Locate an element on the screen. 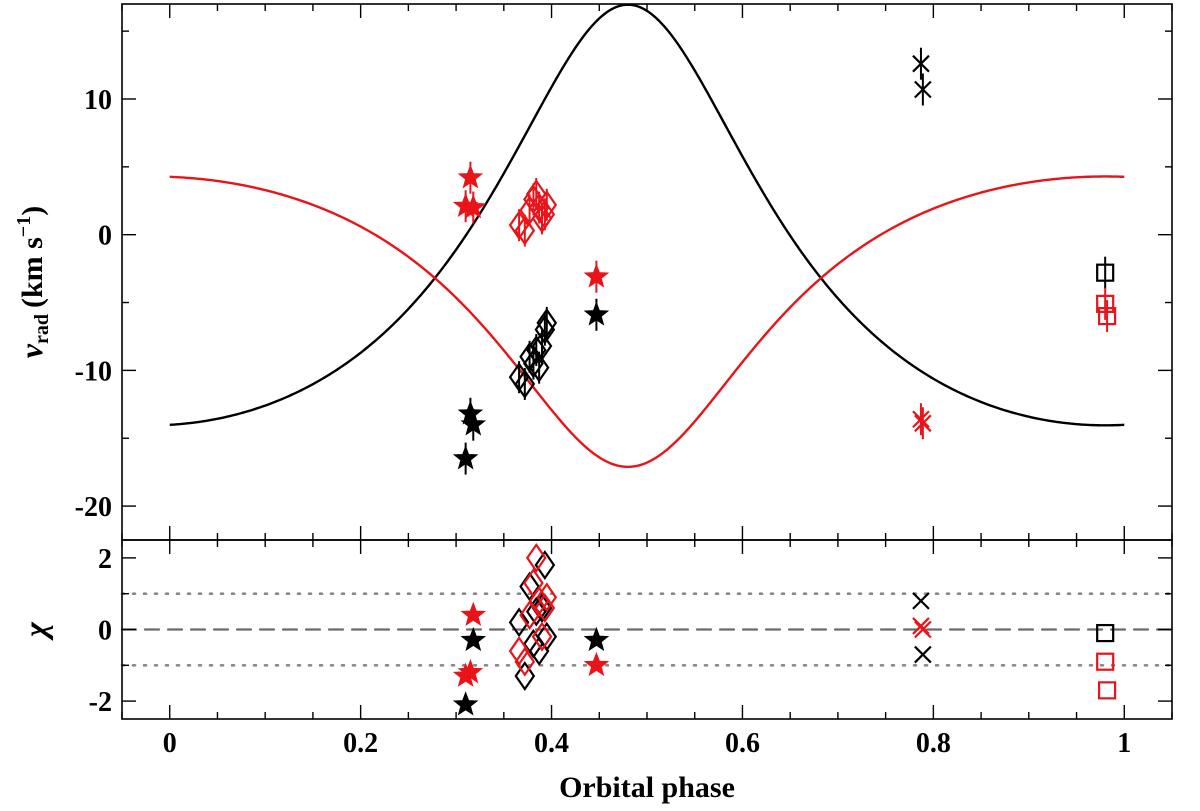  ylabel-units: (km s is located at coordinates (32, 272).